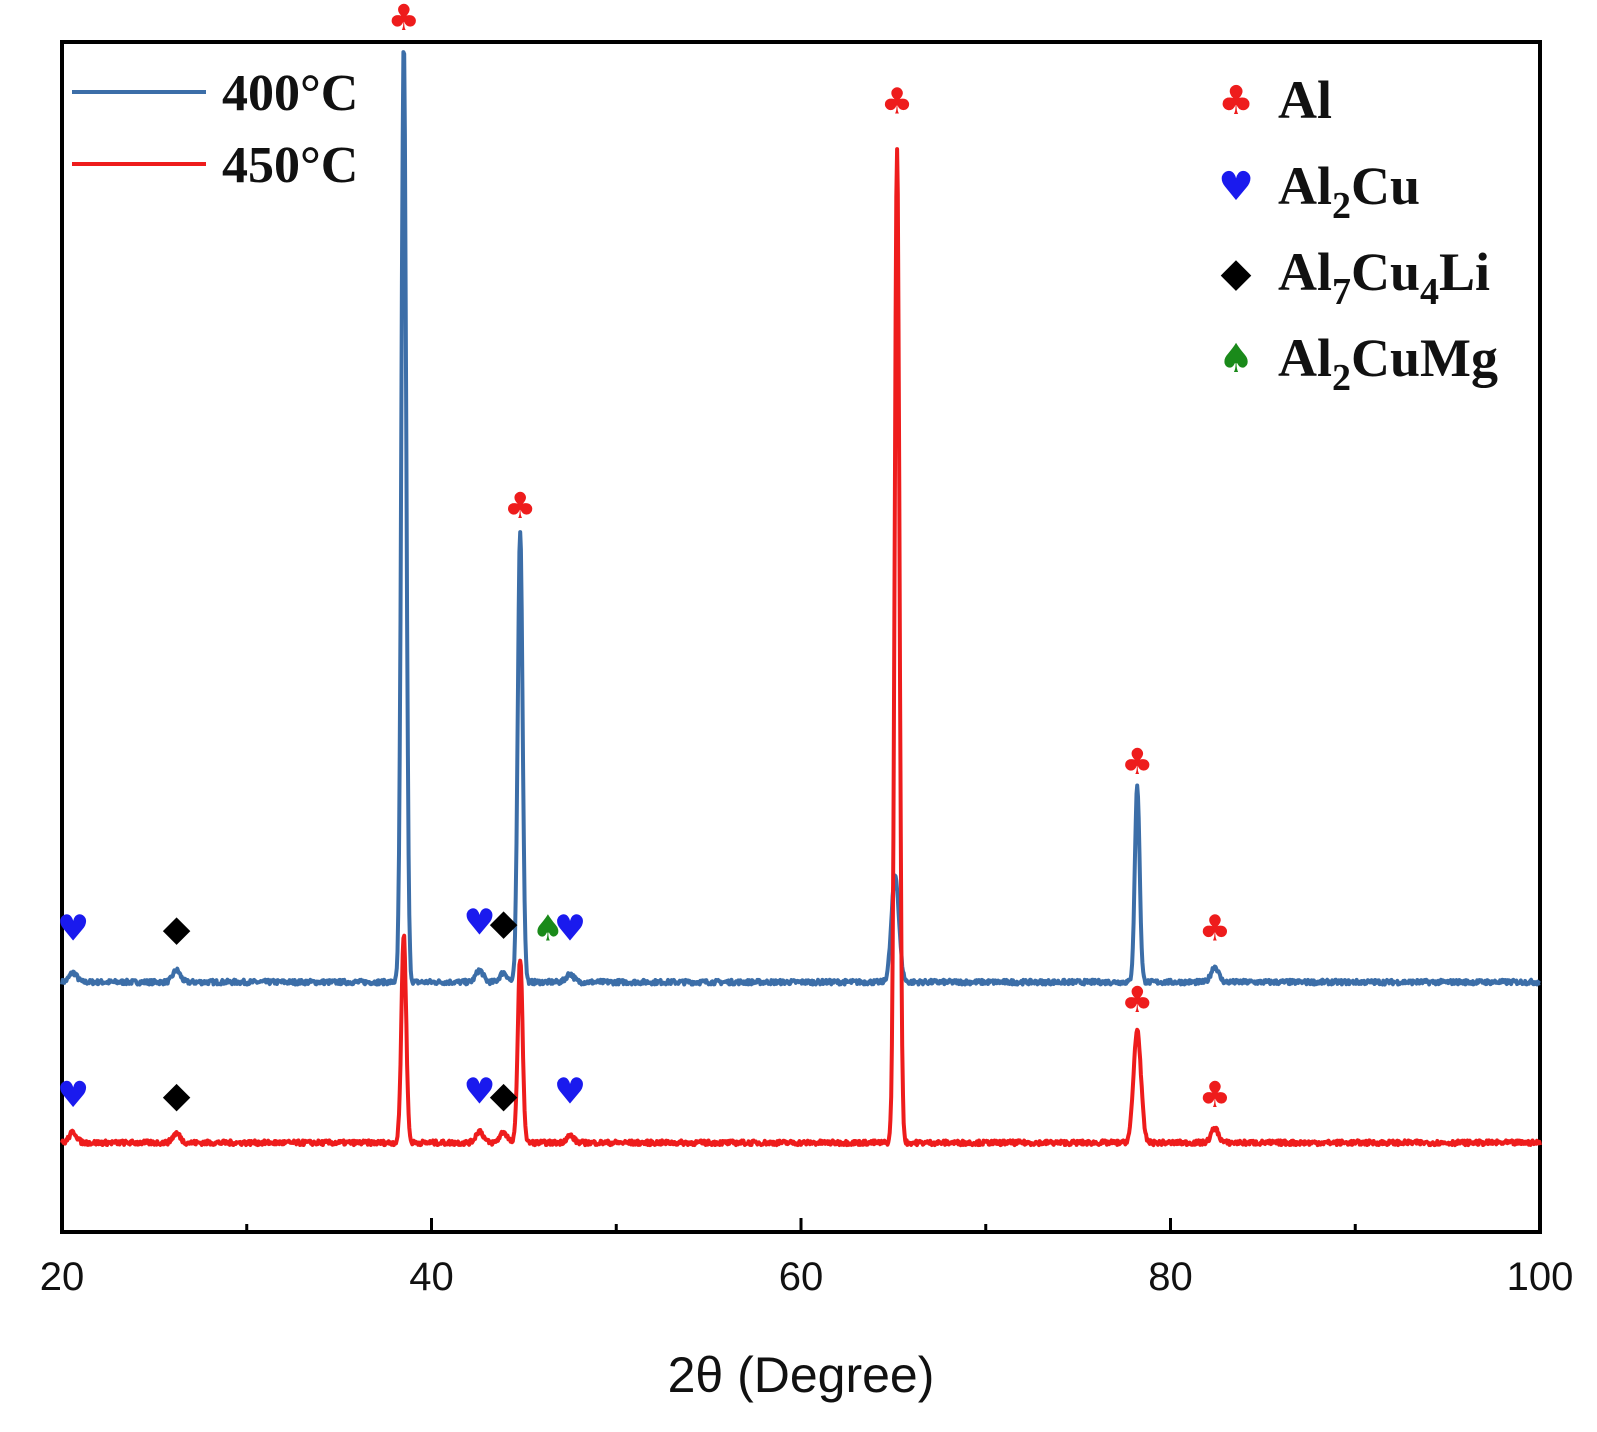 The image size is (1597, 1432). Describe the element at coordinates (1358, 234) in the screenshot. I see `phase-legend: ♣ Al ♥ Al2Cu ◆ Al7Cu4Li ♠ Al2CuMg` at that location.